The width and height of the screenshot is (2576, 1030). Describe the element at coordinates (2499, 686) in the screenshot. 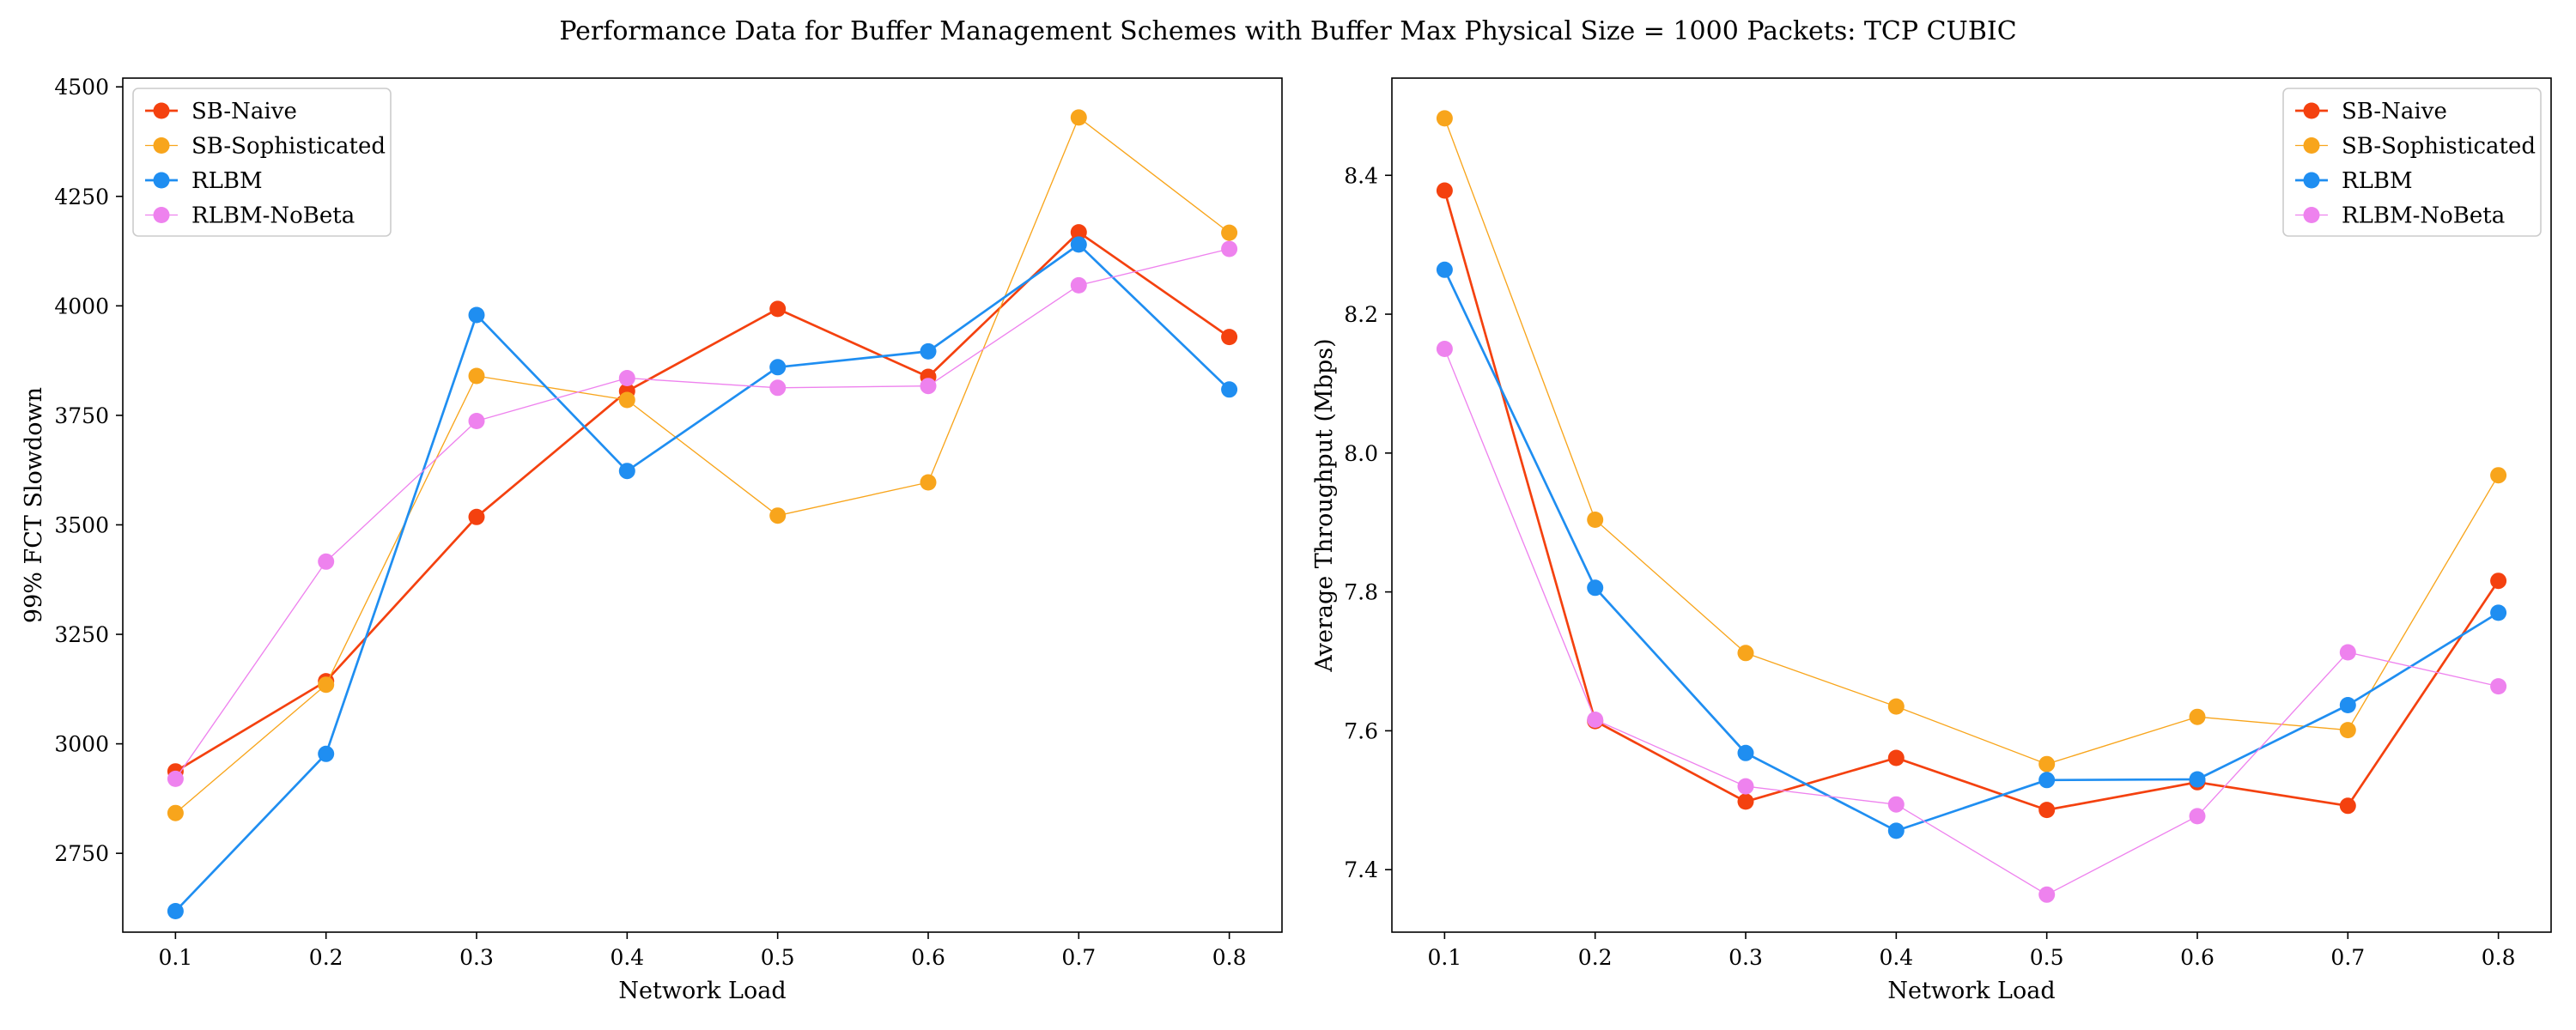

I see `point-rlbm-nobeta-0.8` at that location.